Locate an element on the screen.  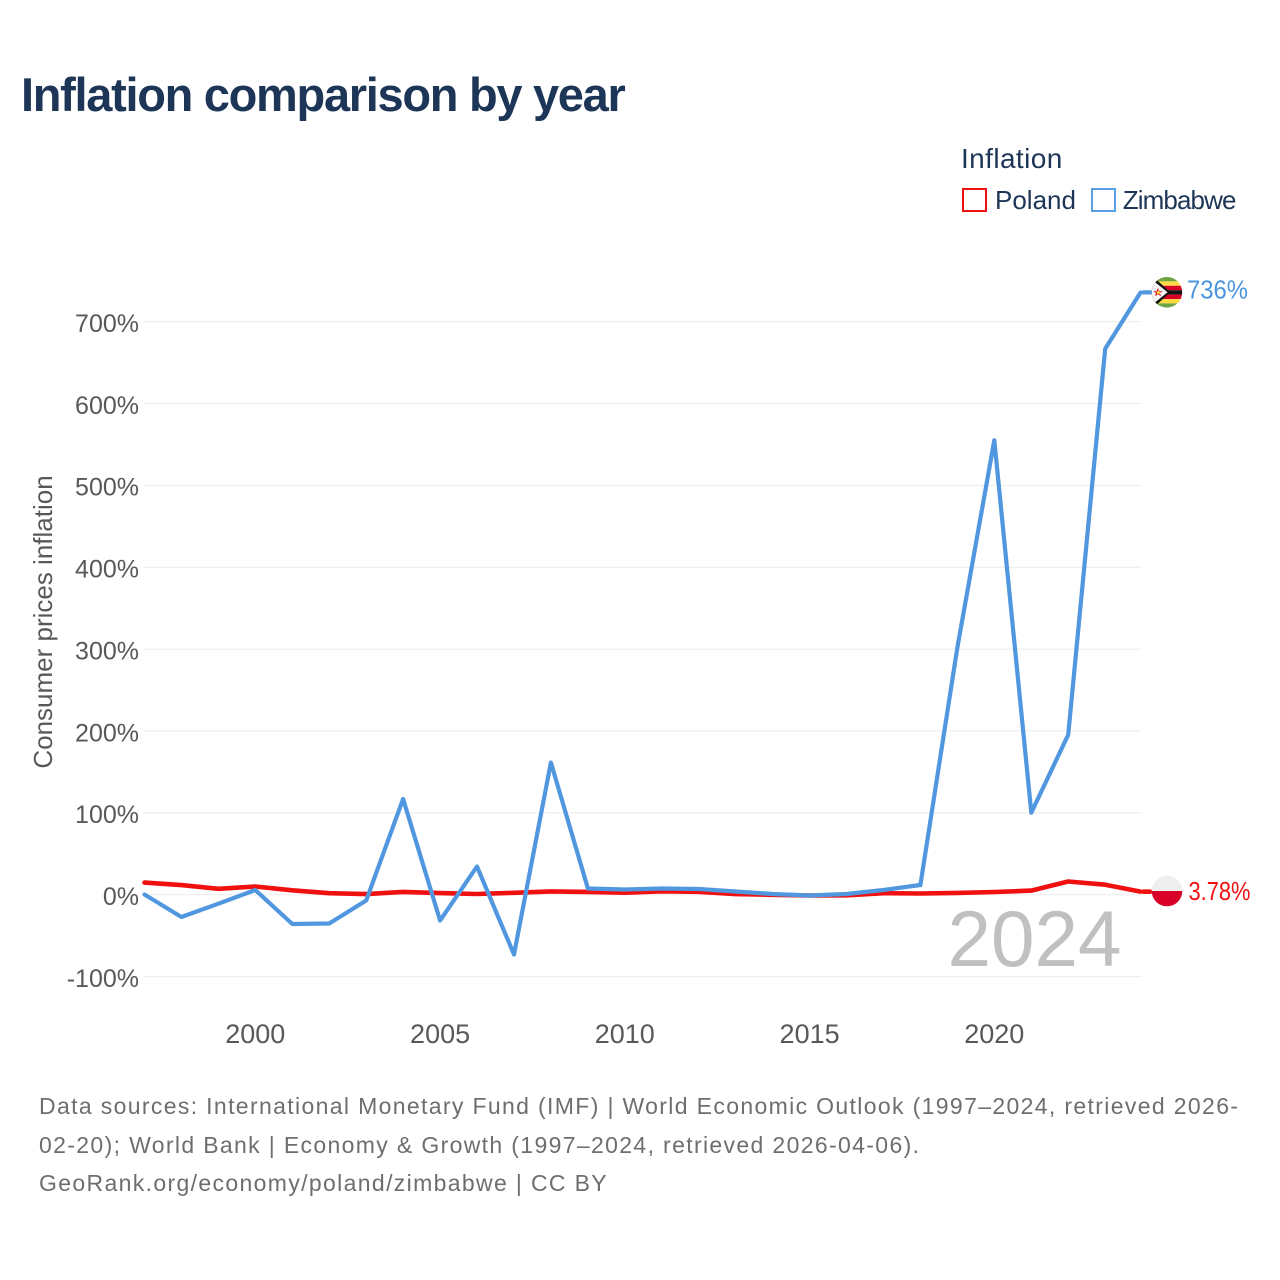
svg-text: 2020 is located at coordinates (994, 1034).